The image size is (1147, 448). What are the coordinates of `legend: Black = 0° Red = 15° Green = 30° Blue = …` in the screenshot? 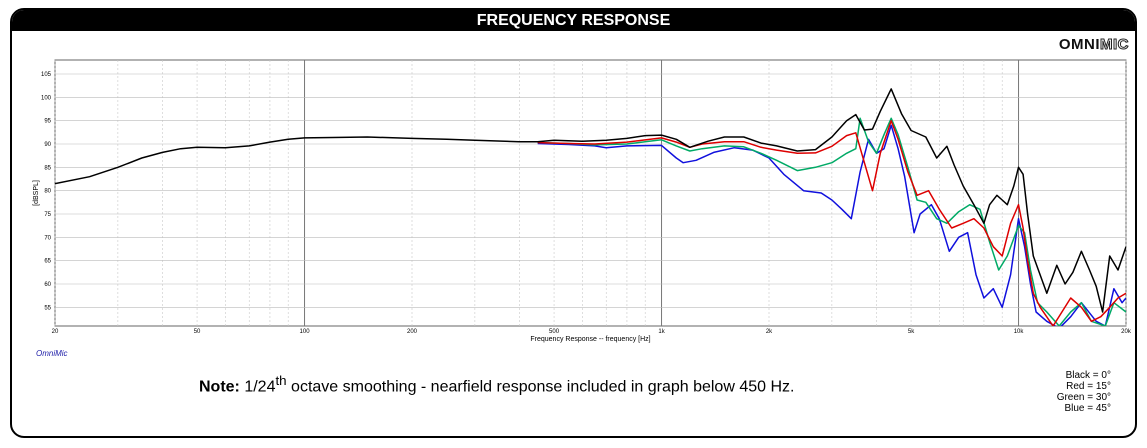 It's located at (1084, 392).